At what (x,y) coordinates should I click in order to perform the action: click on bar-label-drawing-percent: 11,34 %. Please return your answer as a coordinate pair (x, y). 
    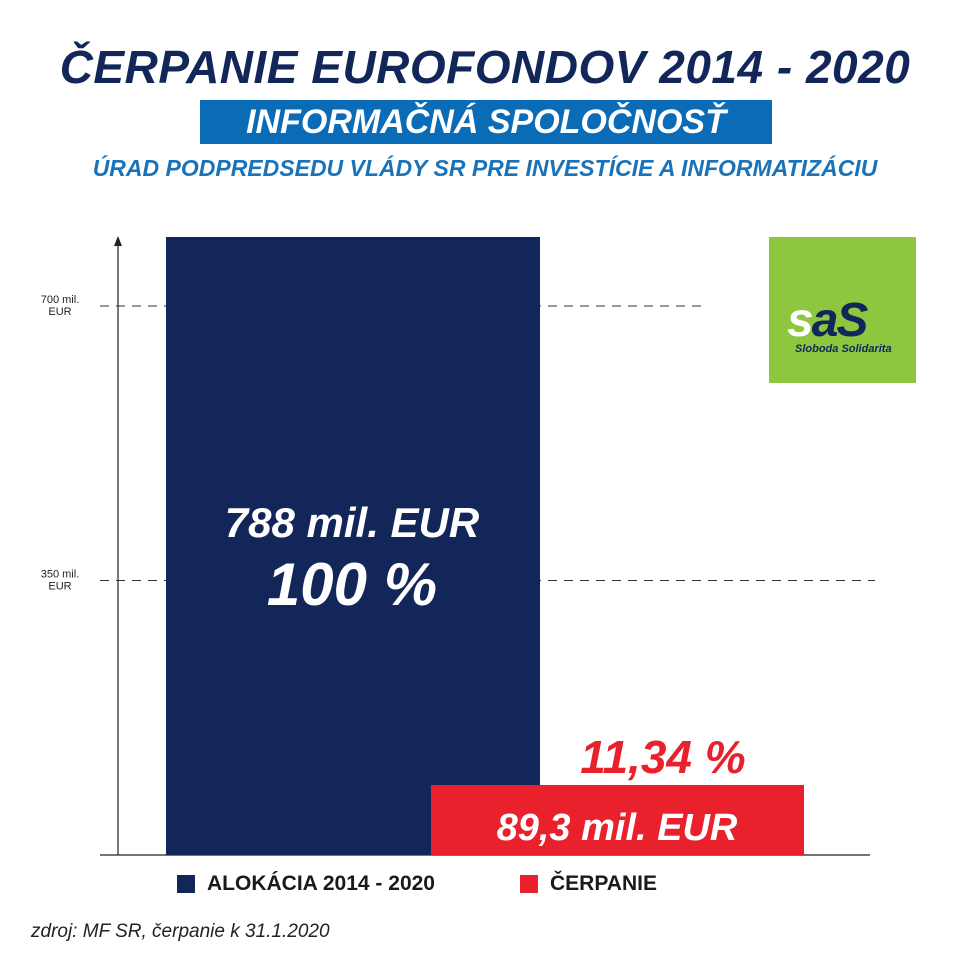
    Looking at the image, I should click on (662, 757).